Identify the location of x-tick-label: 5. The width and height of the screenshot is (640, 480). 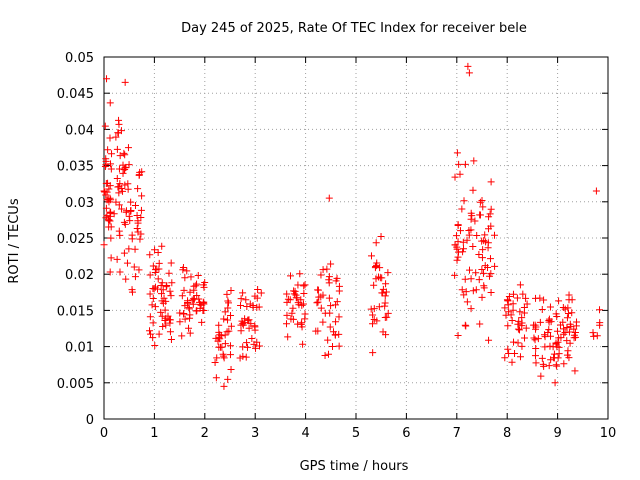
(356, 433).